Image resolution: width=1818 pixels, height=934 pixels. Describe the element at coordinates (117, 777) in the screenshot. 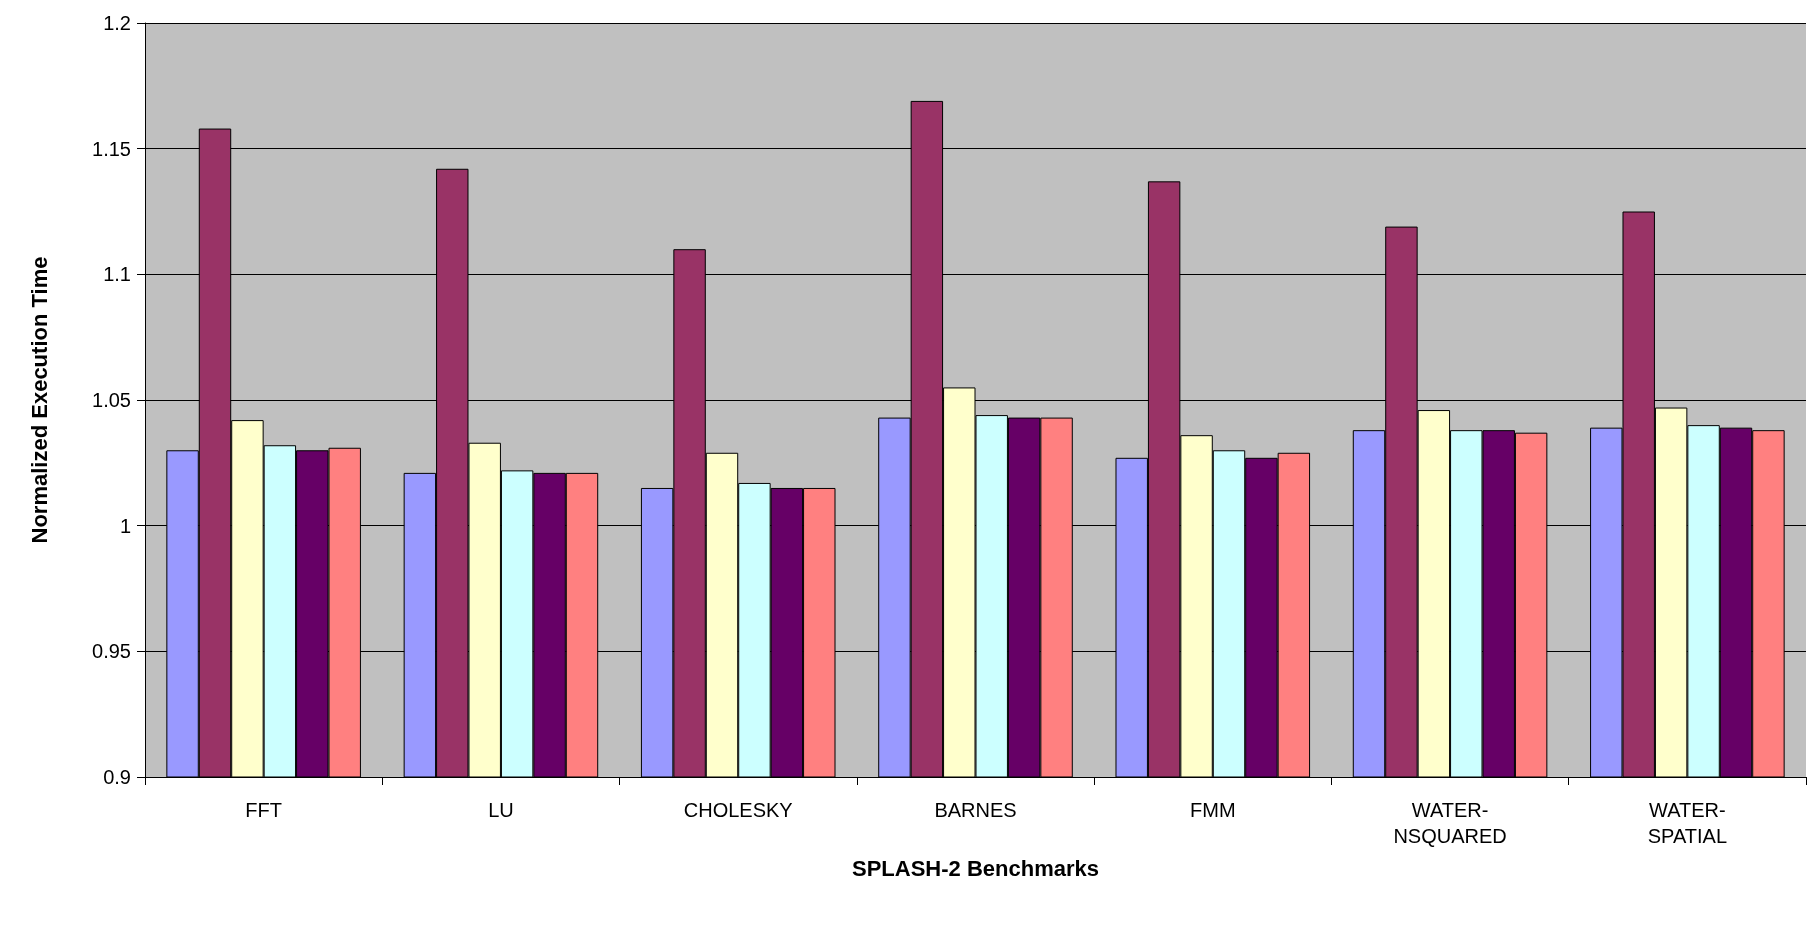

I see `y-tick-label: 0.9` at that location.